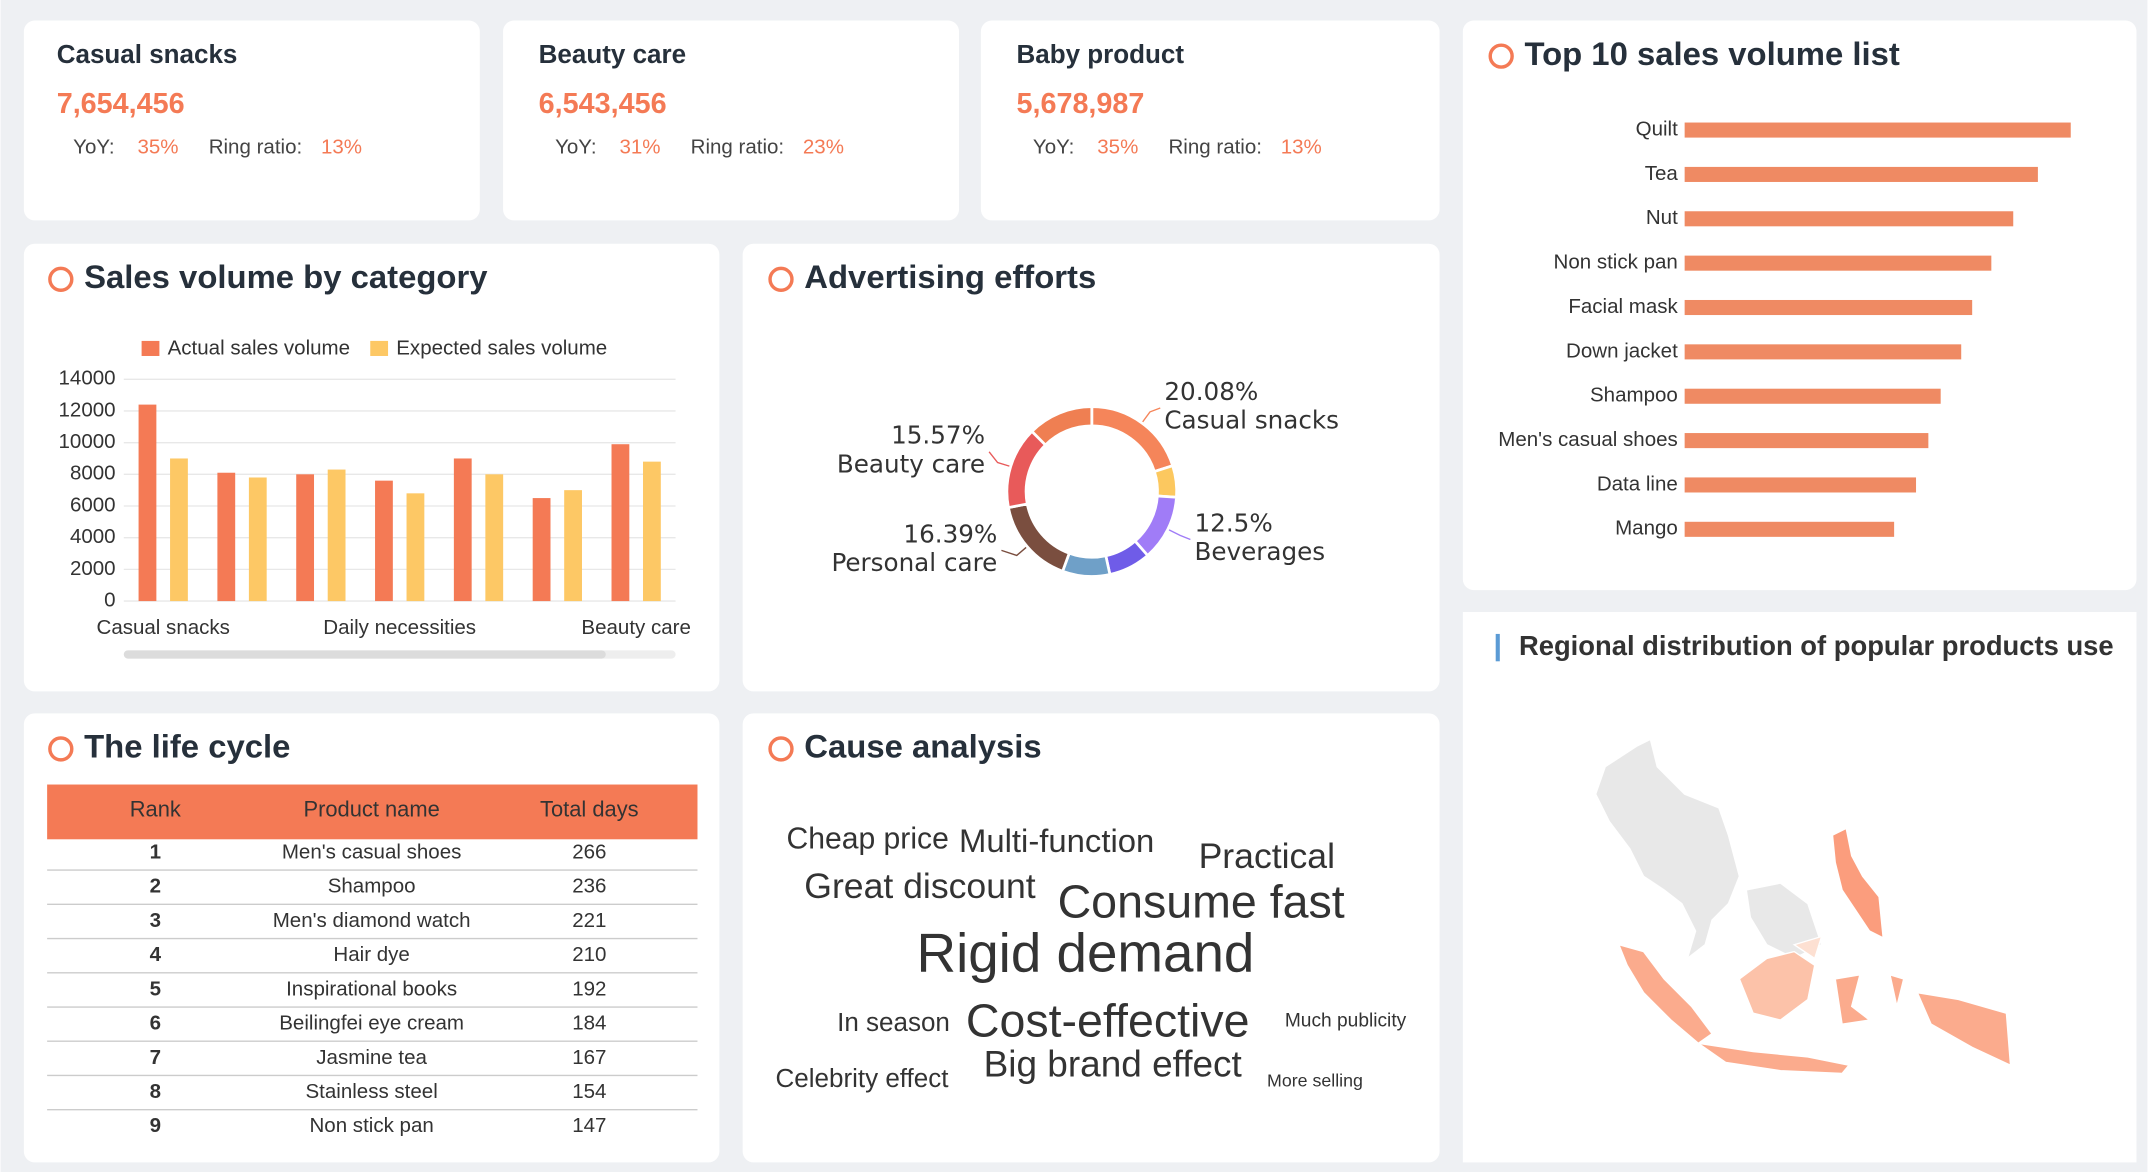 This screenshot has width=2148, height=1172. Describe the element at coordinates (372, 851) in the screenshot. I see `table-cell: Men's casual shoes` at that location.